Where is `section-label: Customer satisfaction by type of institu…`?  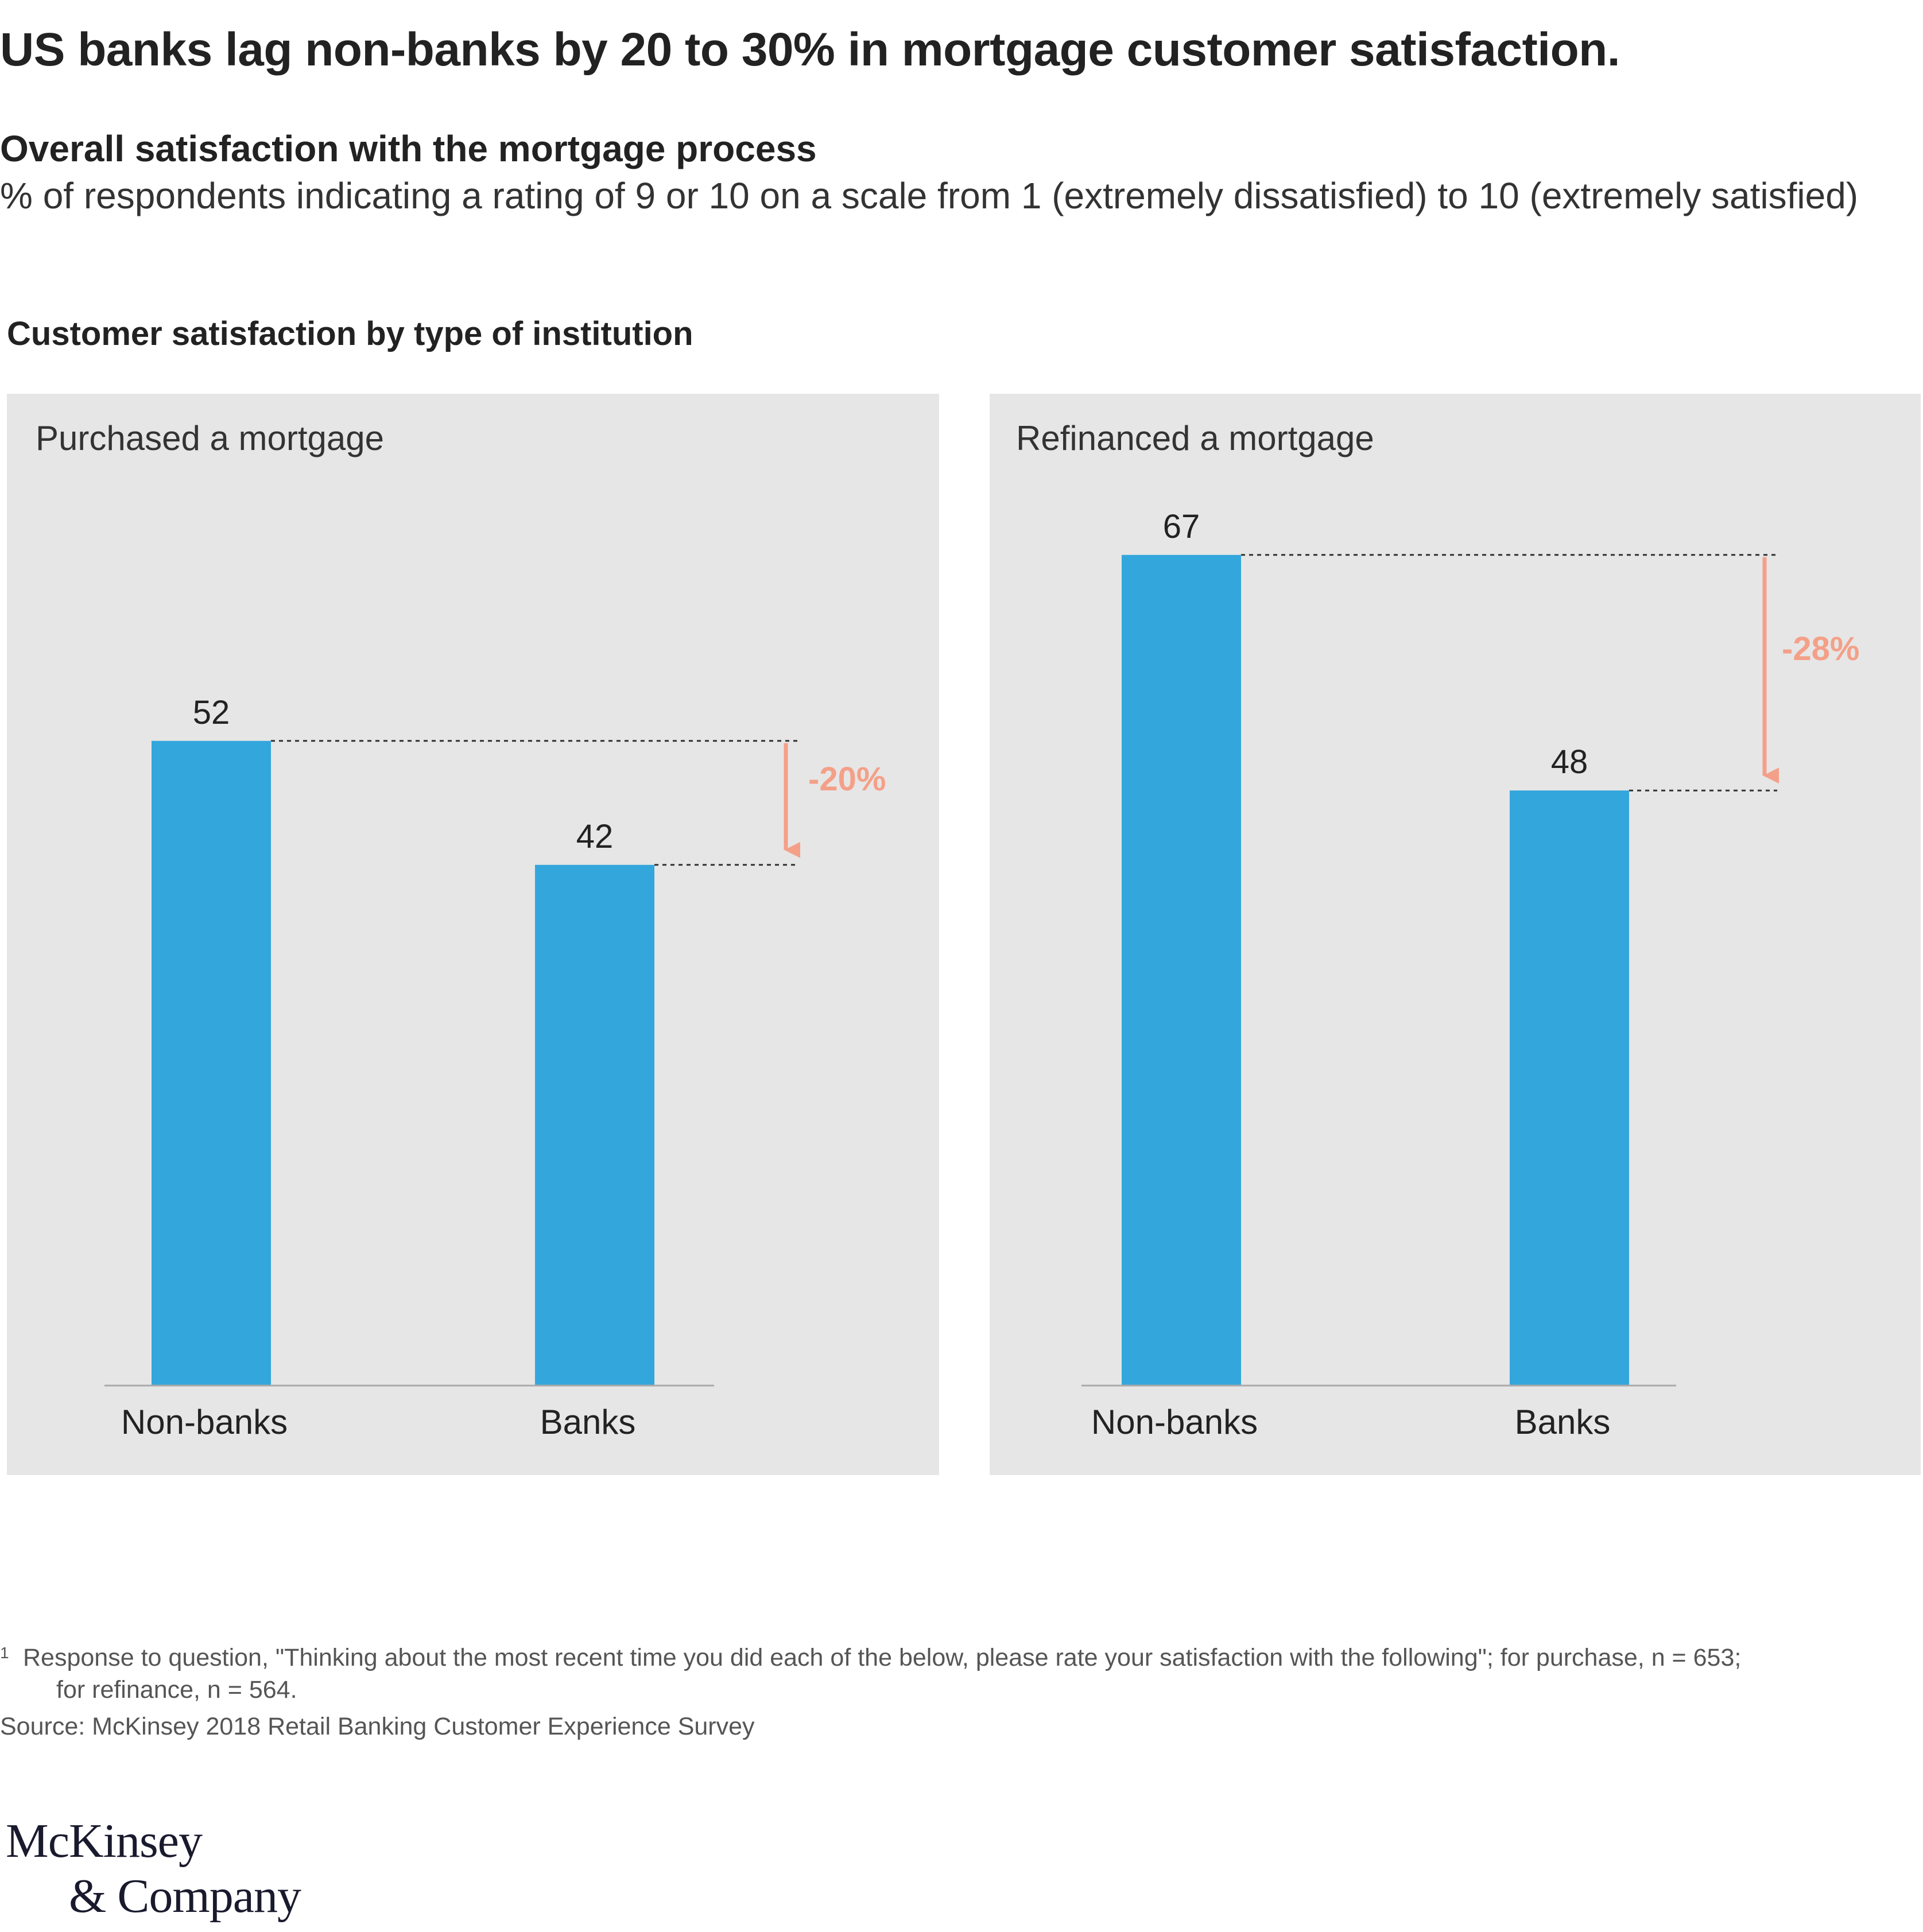 section-label: Customer satisfaction by type of institu… is located at coordinates (350, 333).